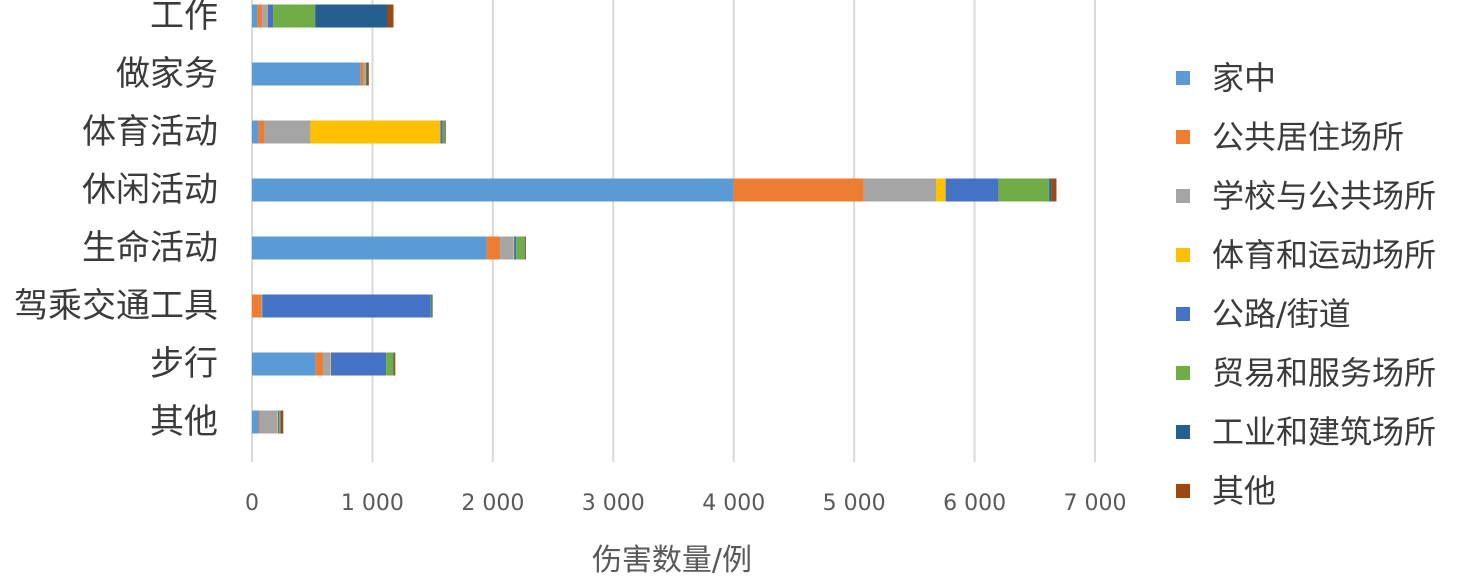  What do you see at coordinates (492, 503) in the screenshot?
I see `x-tick-label: 2 000` at bounding box center [492, 503].